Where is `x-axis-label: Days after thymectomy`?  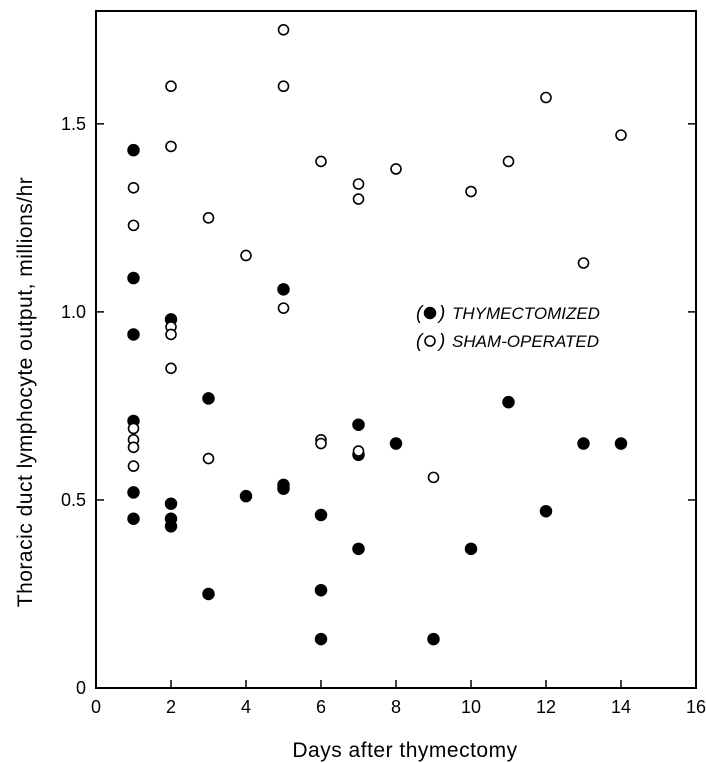 x-axis-label: Days after thymectomy is located at coordinates (404, 750).